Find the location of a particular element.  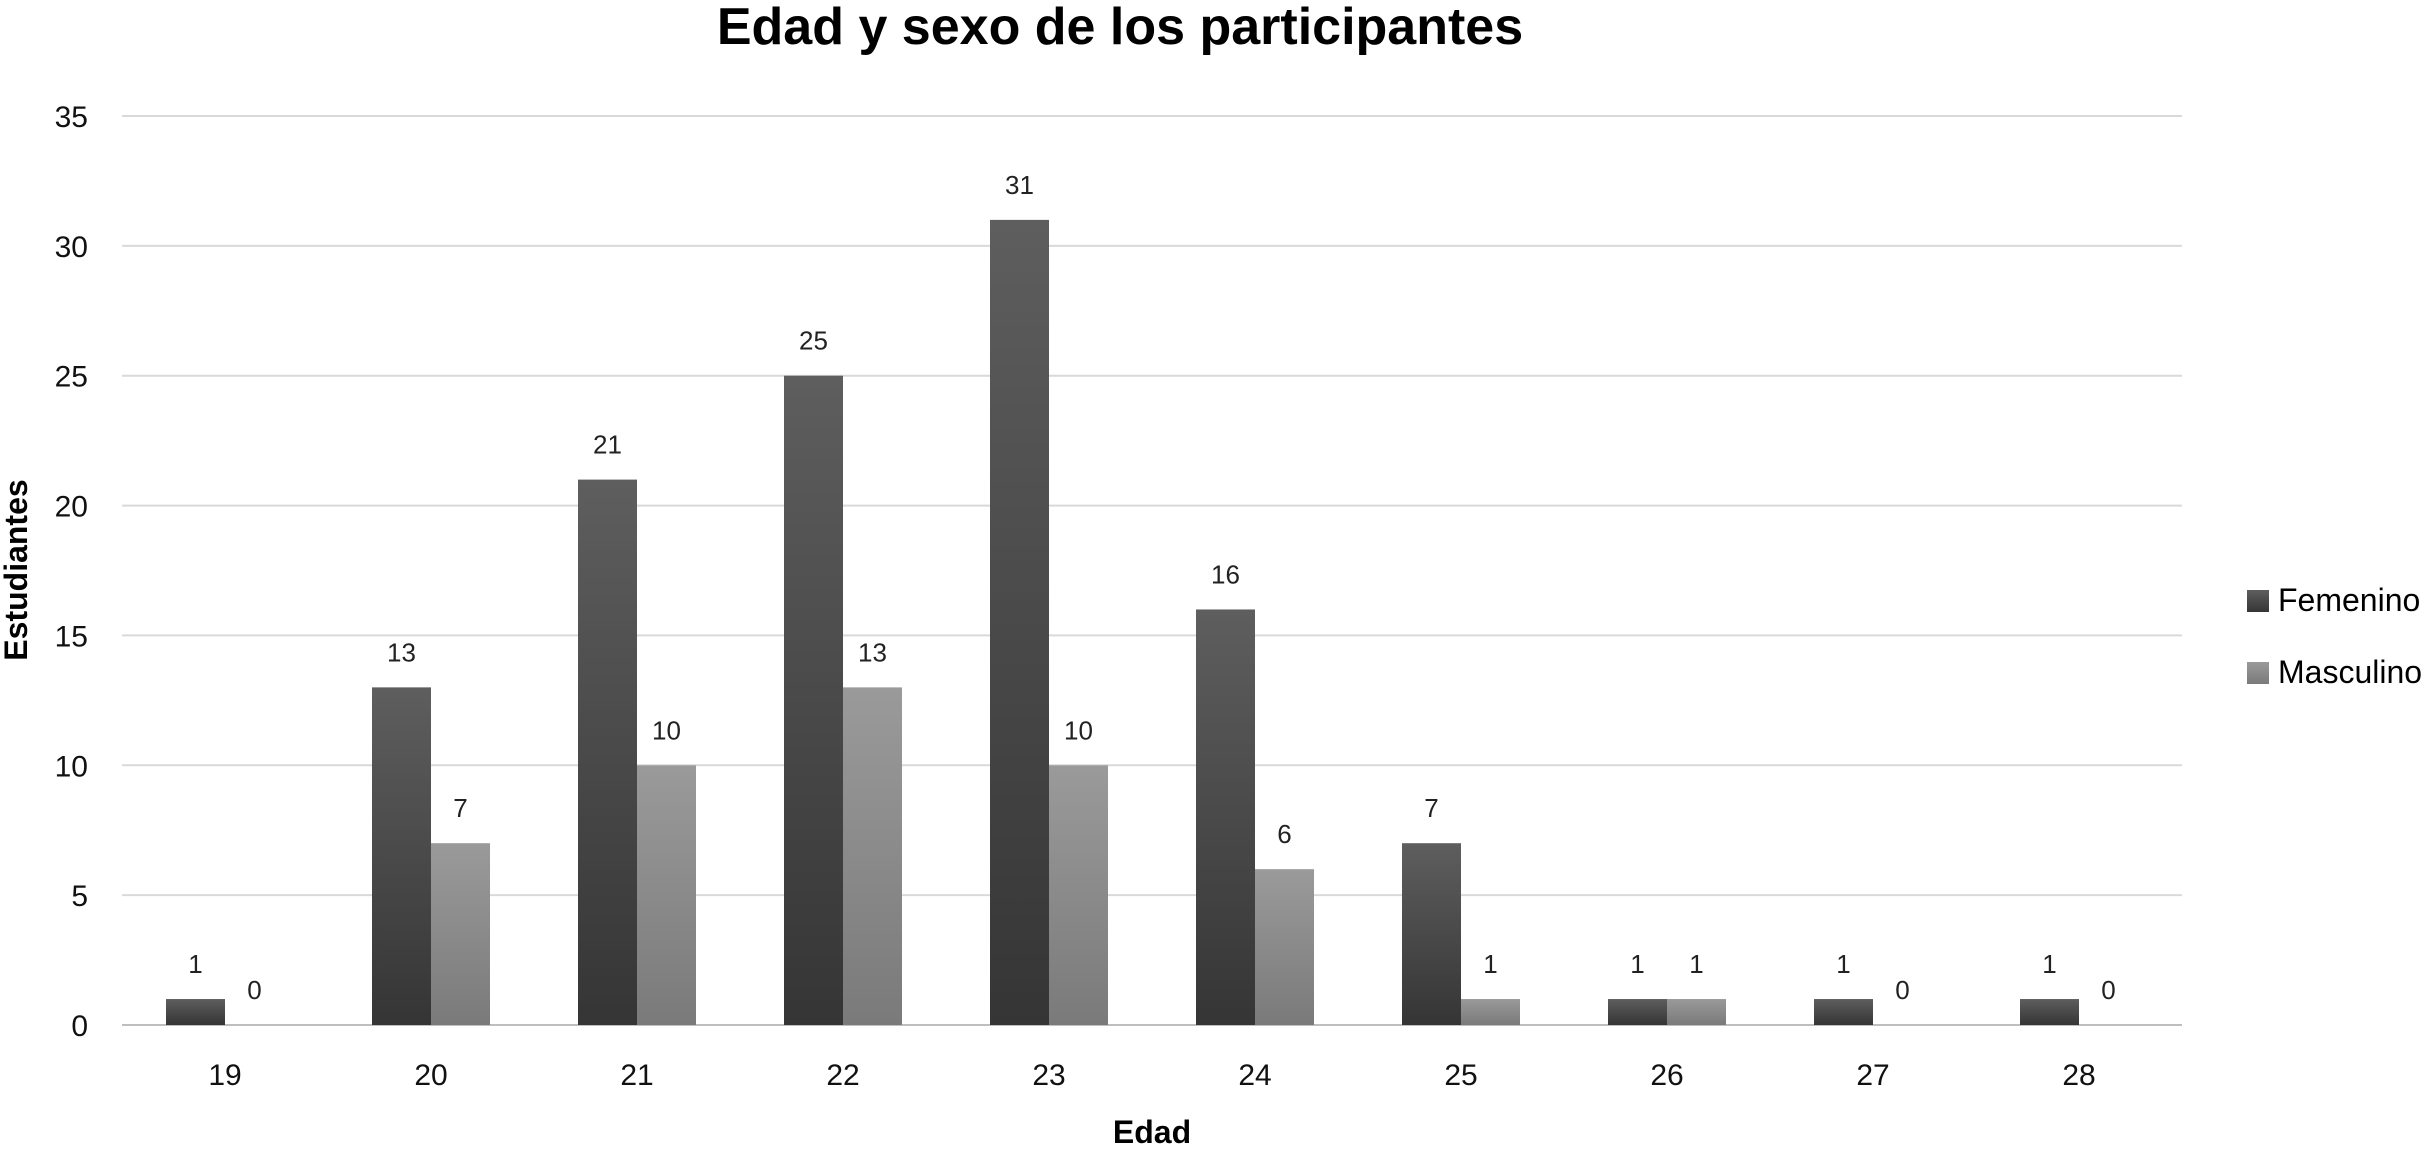

y-tick-label: 0 is located at coordinates (79, 1026).